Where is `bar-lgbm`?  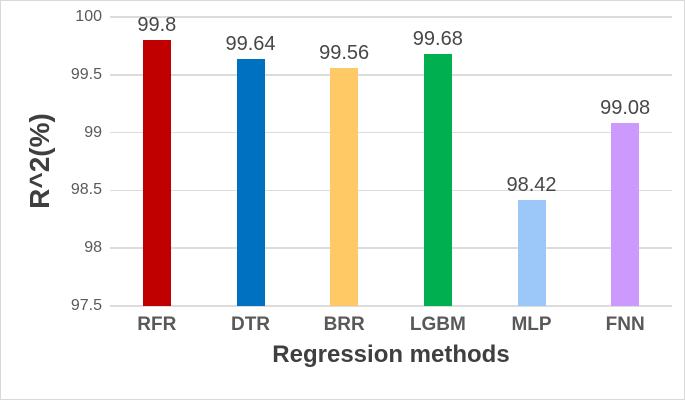 bar-lgbm is located at coordinates (437, 179).